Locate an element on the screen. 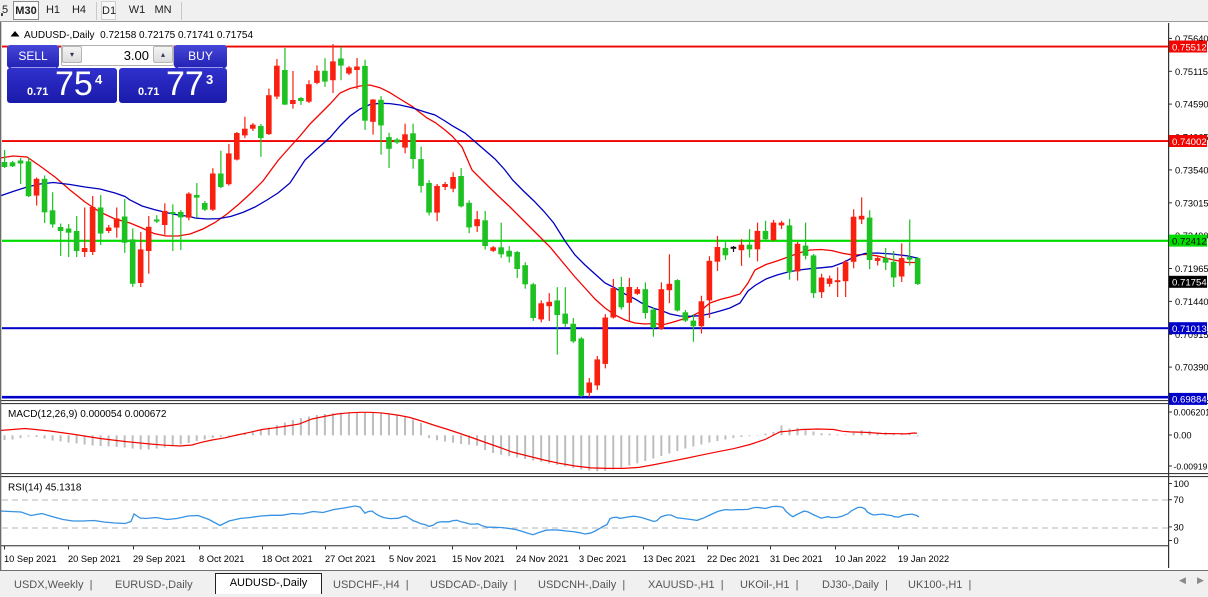 Image resolution: width=1208 pixels, height=597 pixels. svg-text: 0 is located at coordinates (1176, 541).